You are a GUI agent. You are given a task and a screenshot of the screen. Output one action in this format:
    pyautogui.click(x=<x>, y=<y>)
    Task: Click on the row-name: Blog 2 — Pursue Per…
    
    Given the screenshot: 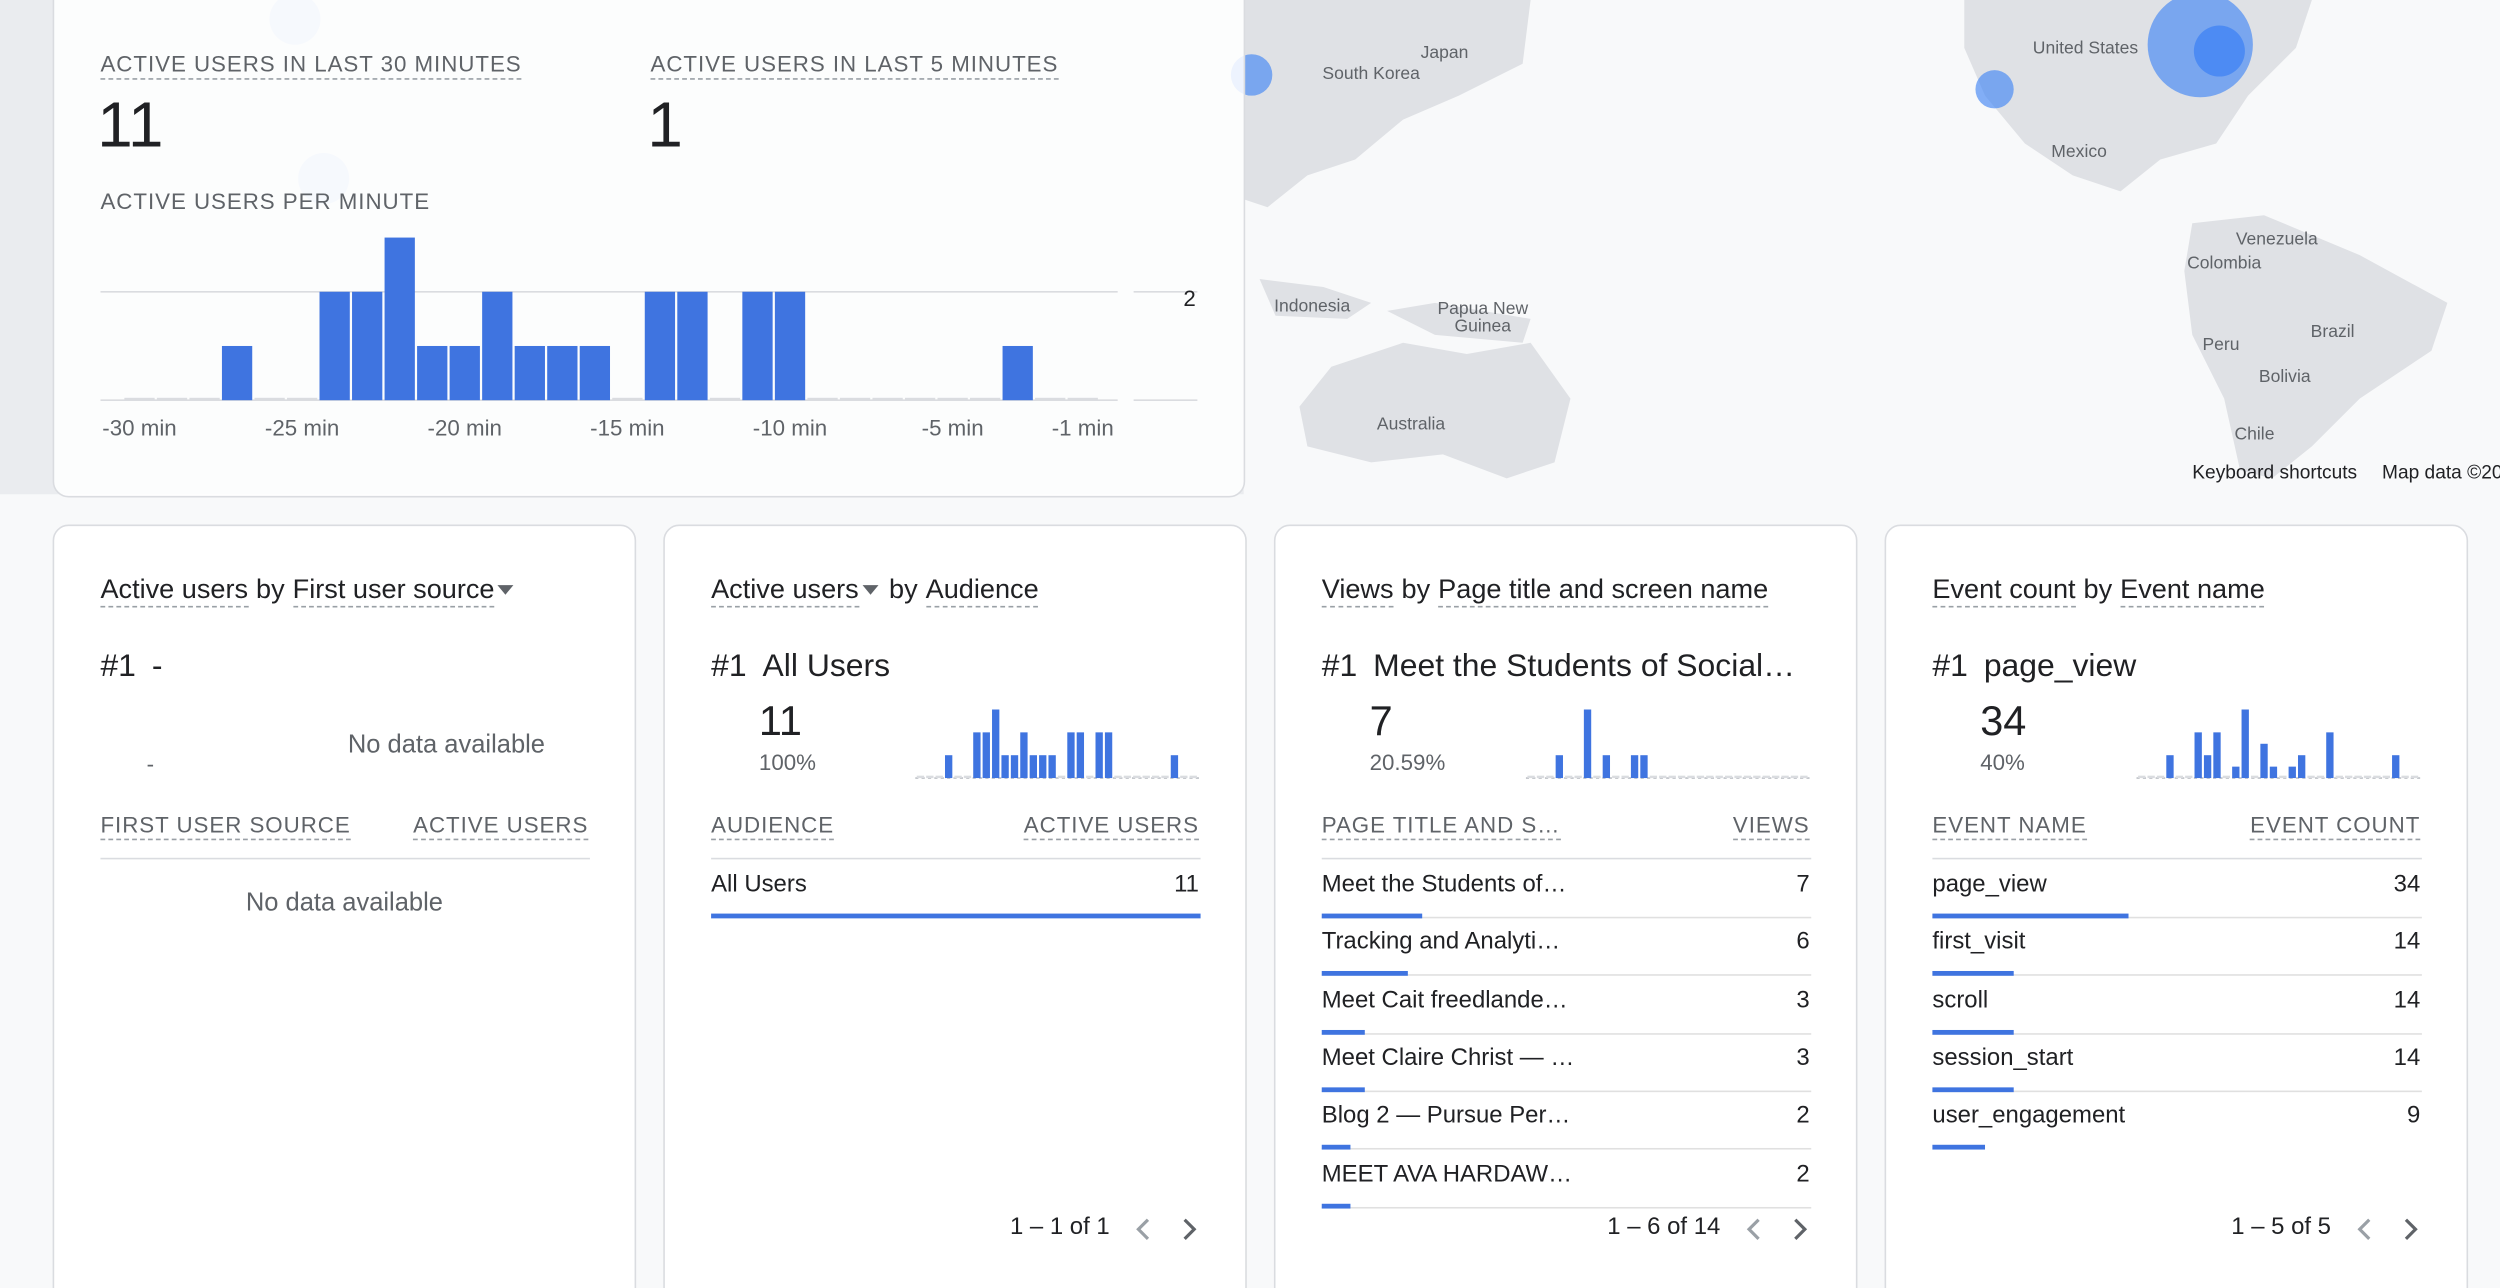 What is the action you would take?
    pyautogui.click(x=1446, y=1116)
    